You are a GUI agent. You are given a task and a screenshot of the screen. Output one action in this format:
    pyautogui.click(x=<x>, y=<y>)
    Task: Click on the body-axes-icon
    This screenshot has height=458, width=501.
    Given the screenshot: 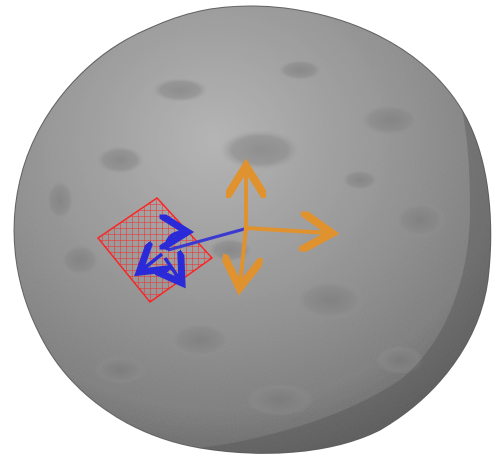 What is the action you would take?
    pyautogui.click(x=284, y=227)
    